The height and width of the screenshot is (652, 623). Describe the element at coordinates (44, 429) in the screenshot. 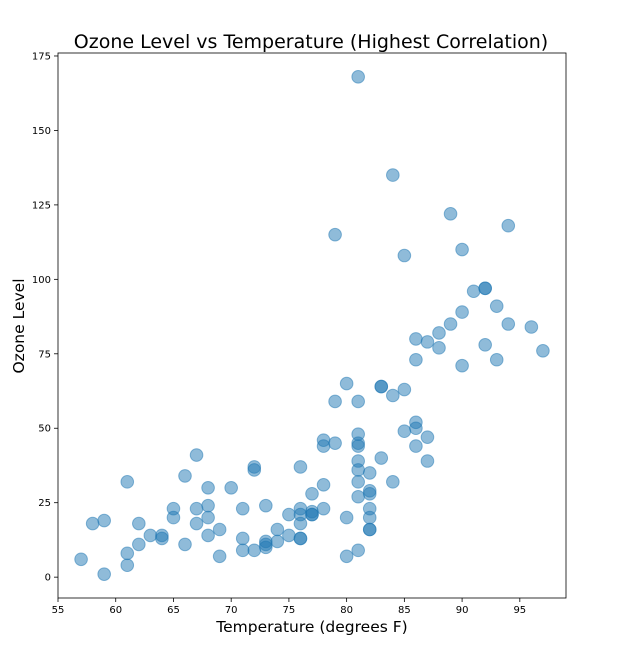

I see `y-tick-label: 50` at that location.